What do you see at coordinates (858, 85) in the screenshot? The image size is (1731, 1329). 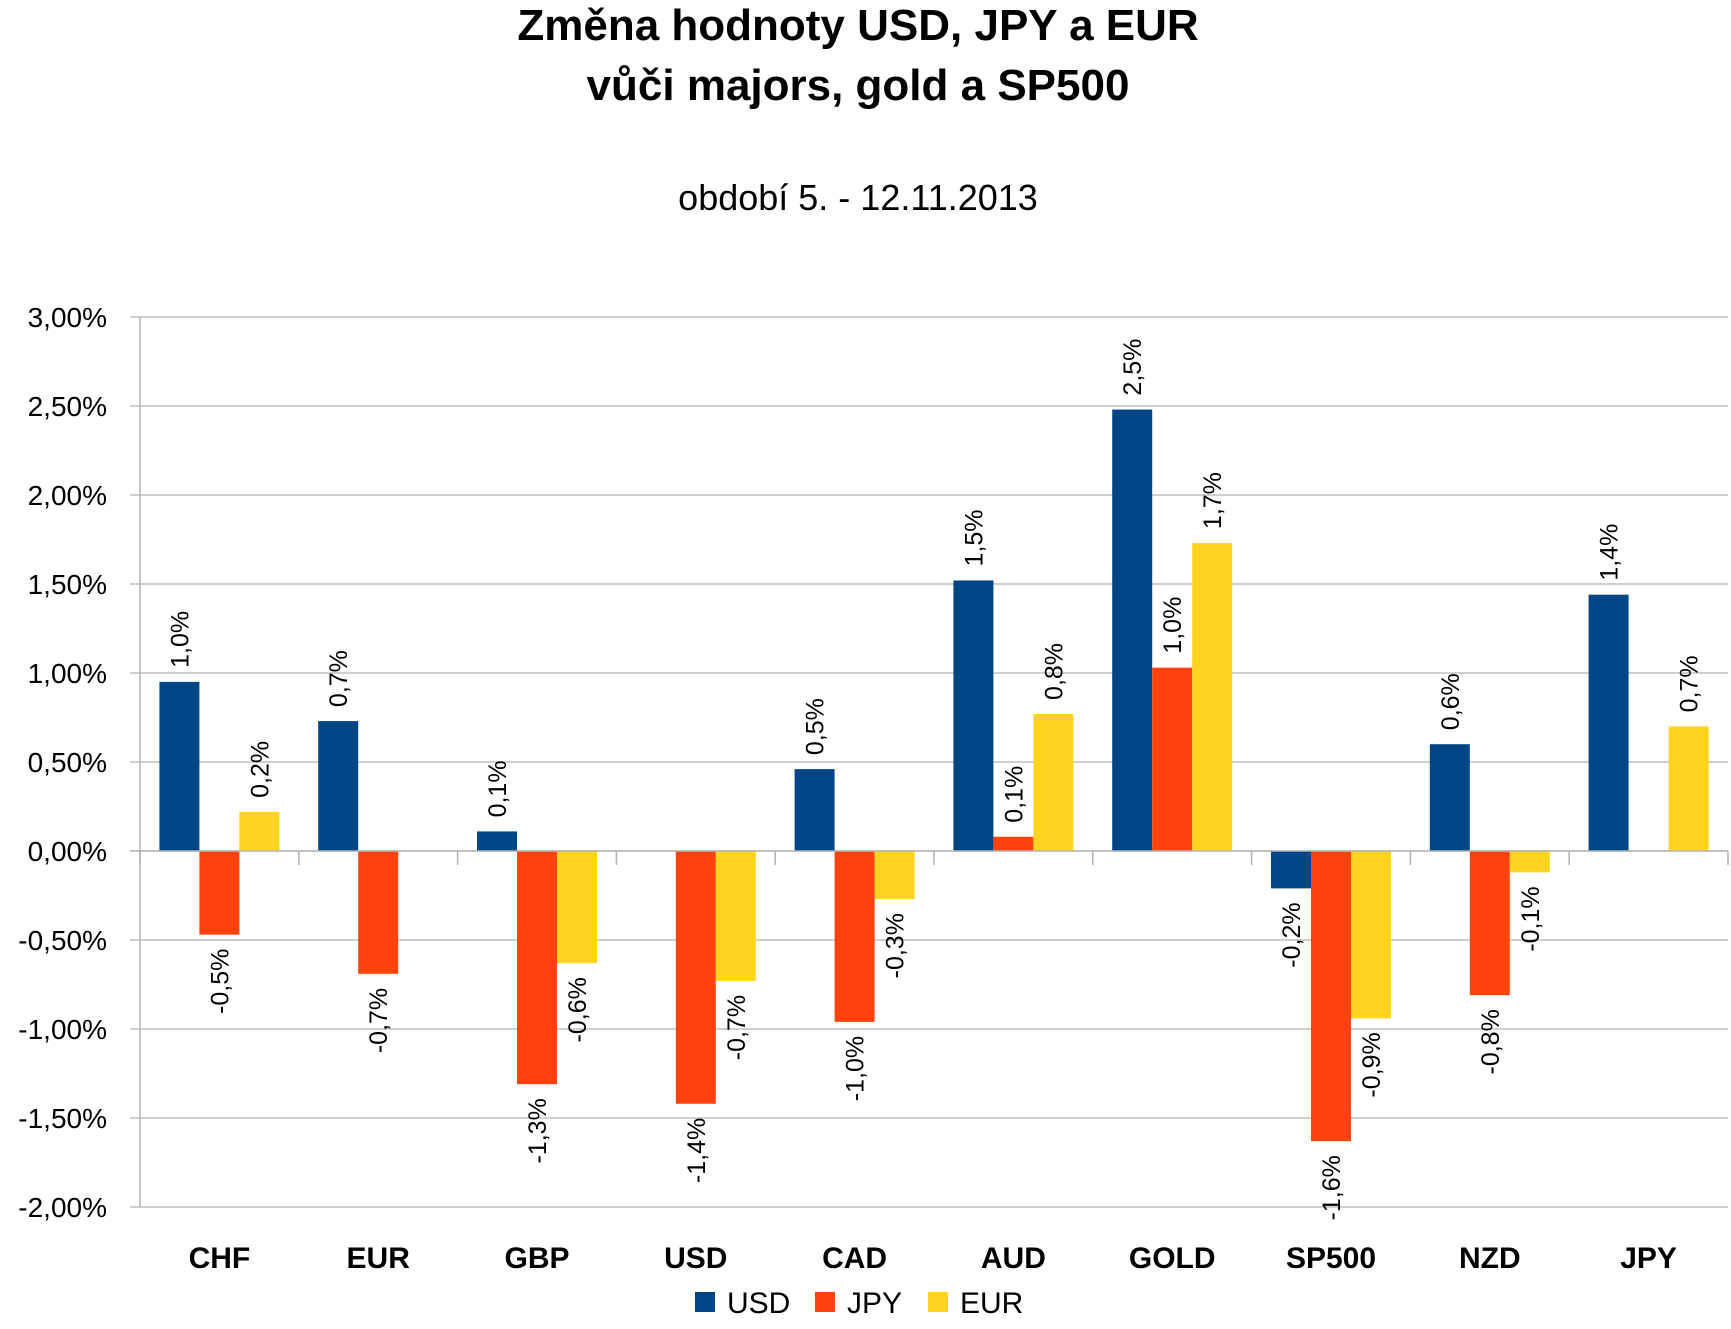 I see `chart-title-line-2: vůči majors, gold a SP500` at bounding box center [858, 85].